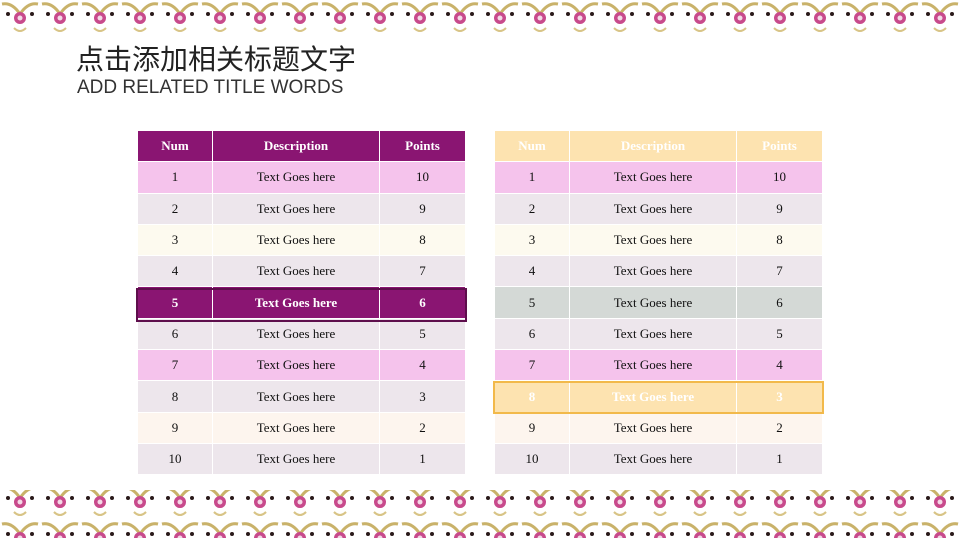 The width and height of the screenshot is (960, 540). Describe the element at coordinates (216, 59) in the screenshot. I see `title: 点击添加相关标题文字` at that location.